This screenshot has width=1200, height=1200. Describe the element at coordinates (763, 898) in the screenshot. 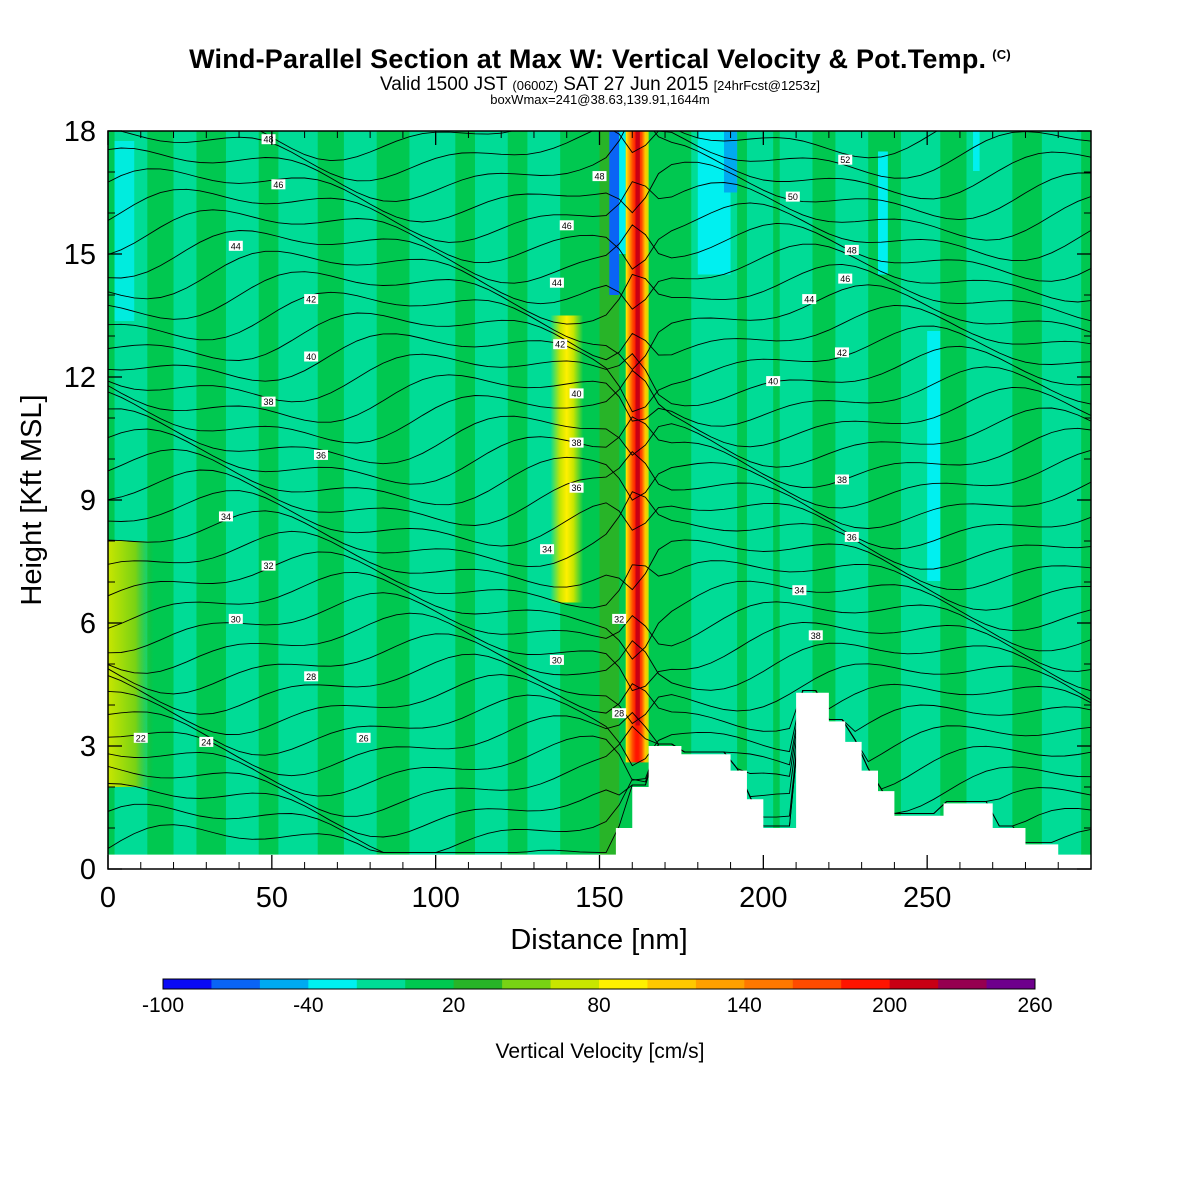

I see `x-tick-label: 200` at that location.